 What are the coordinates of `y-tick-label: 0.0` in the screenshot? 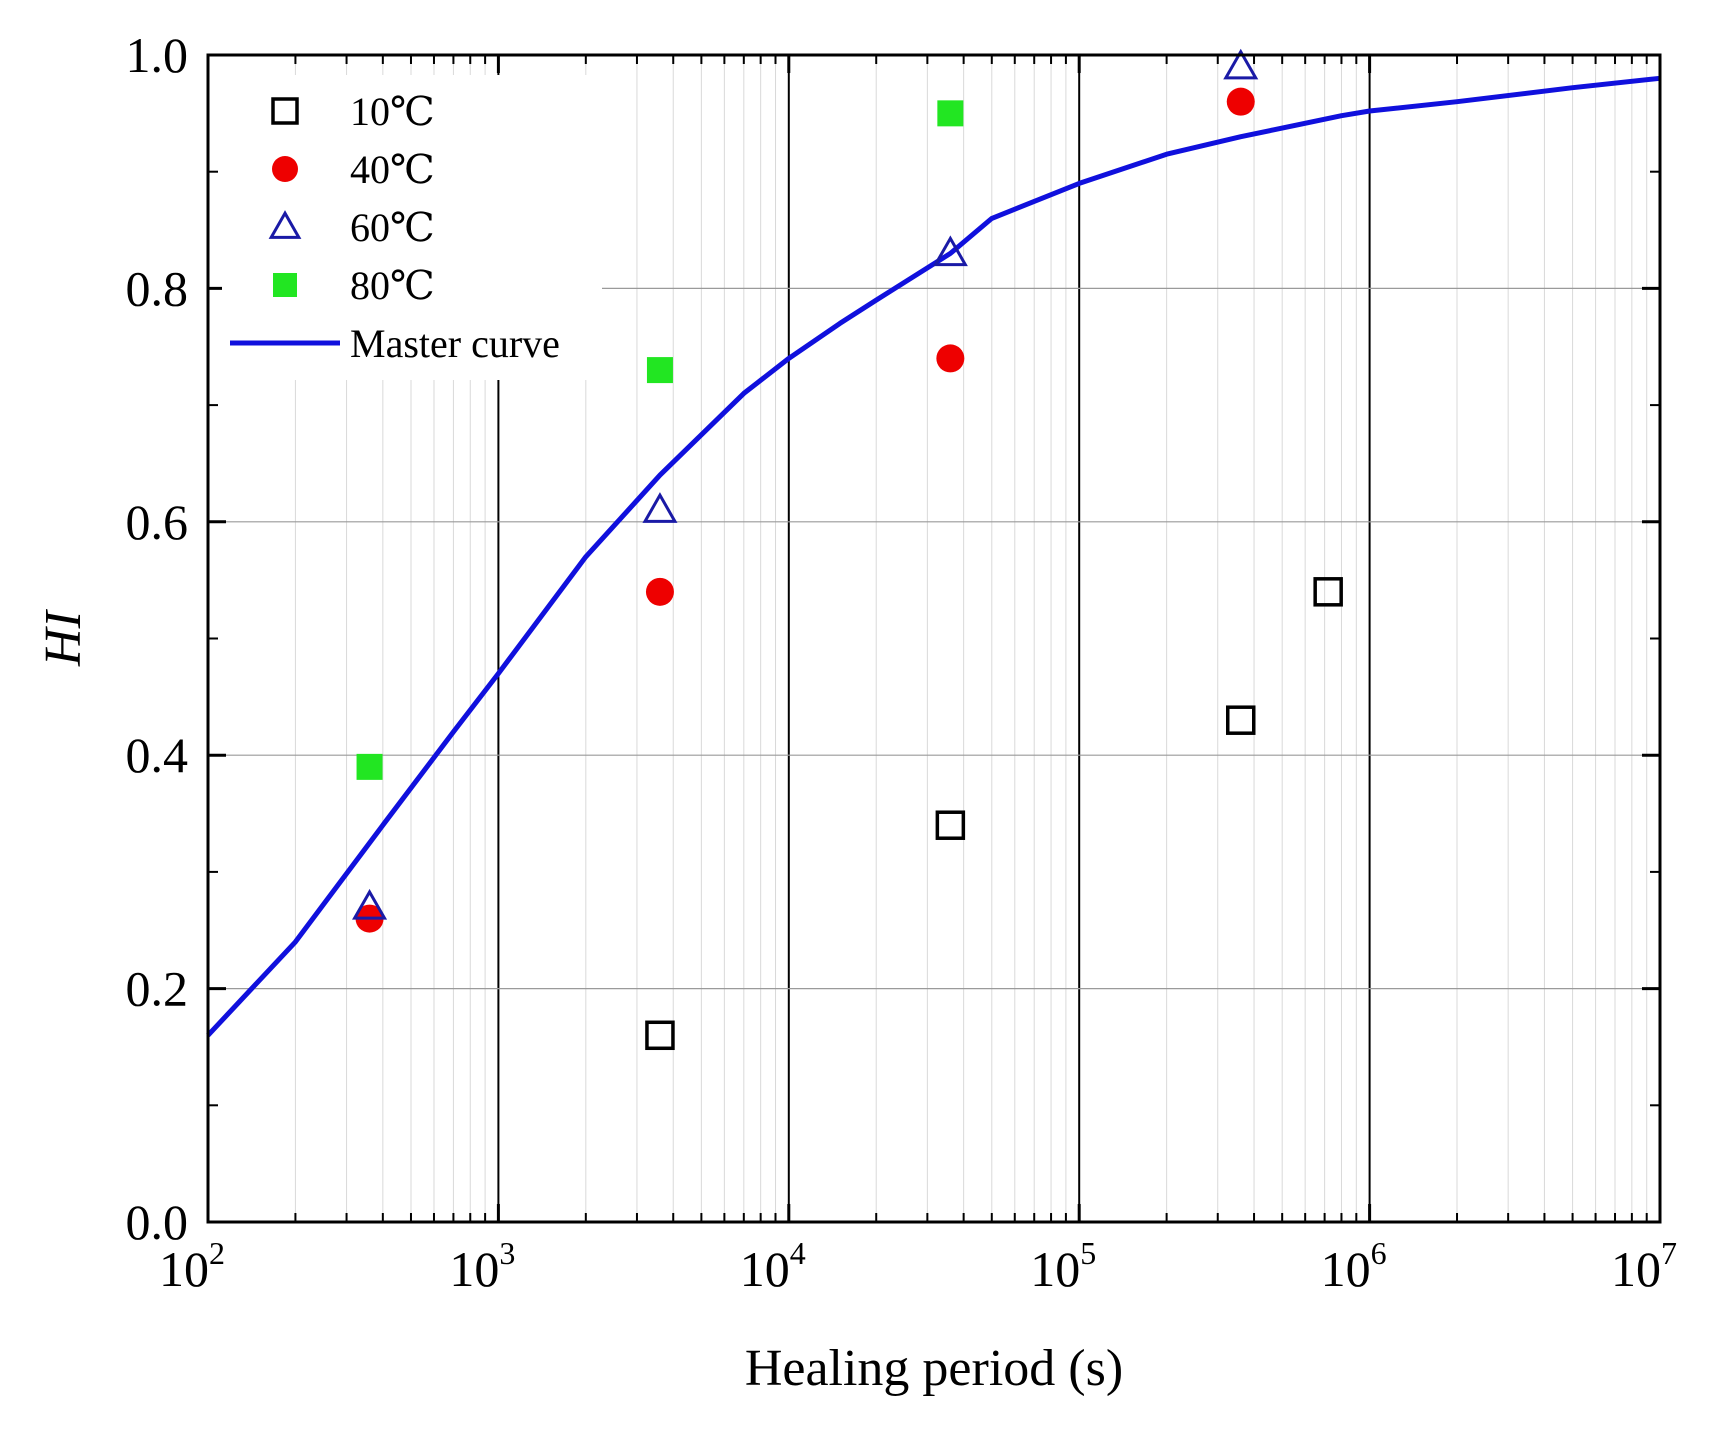 It's located at (157, 1222).